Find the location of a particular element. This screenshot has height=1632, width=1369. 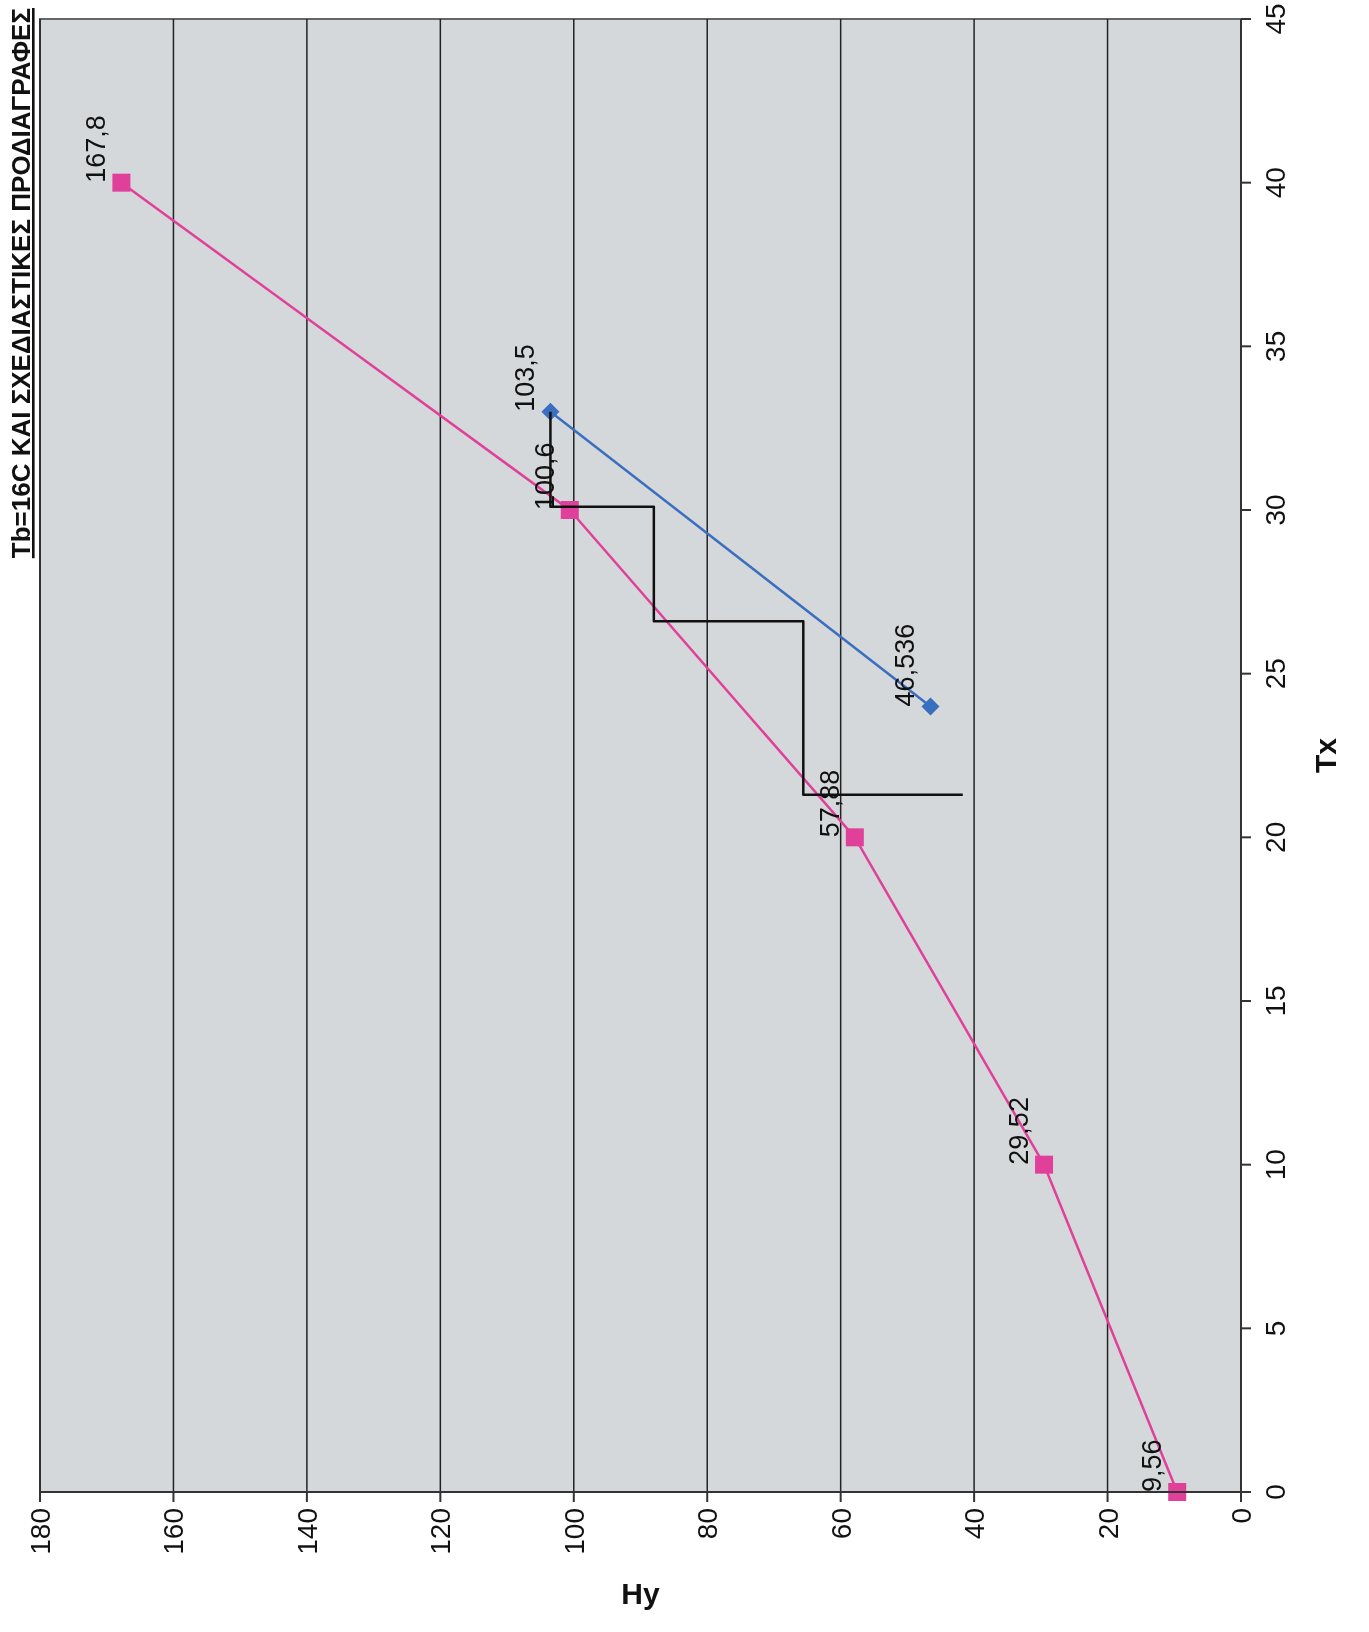

y-tick-label: 40 is located at coordinates (1275, 183).